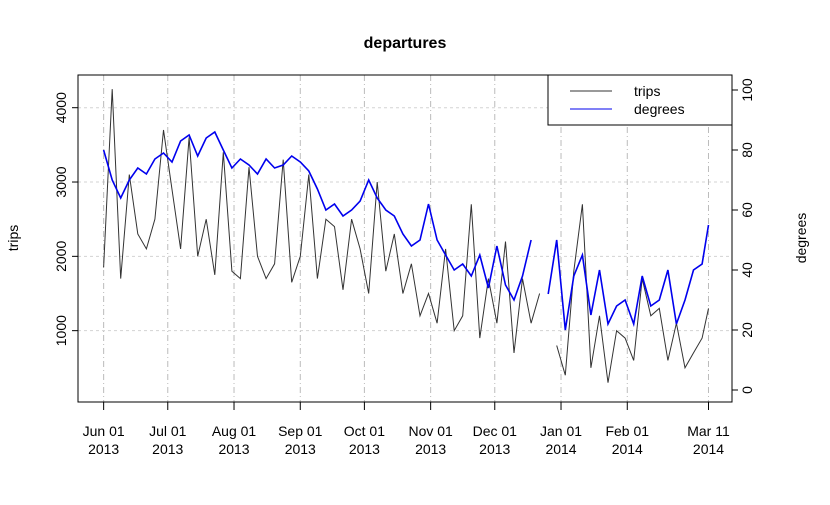  Describe the element at coordinates (627, 440) in the screenshot. I see `x-tick-label: Feb 01 2014` at that location.